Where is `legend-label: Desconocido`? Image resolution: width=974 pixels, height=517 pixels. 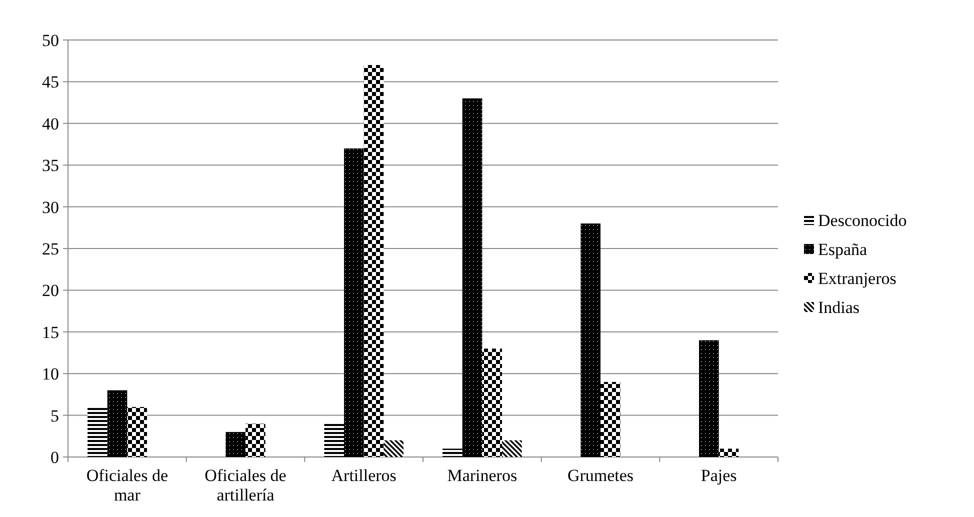
legend-label: Desconocido is located at coordinates (862, 220).